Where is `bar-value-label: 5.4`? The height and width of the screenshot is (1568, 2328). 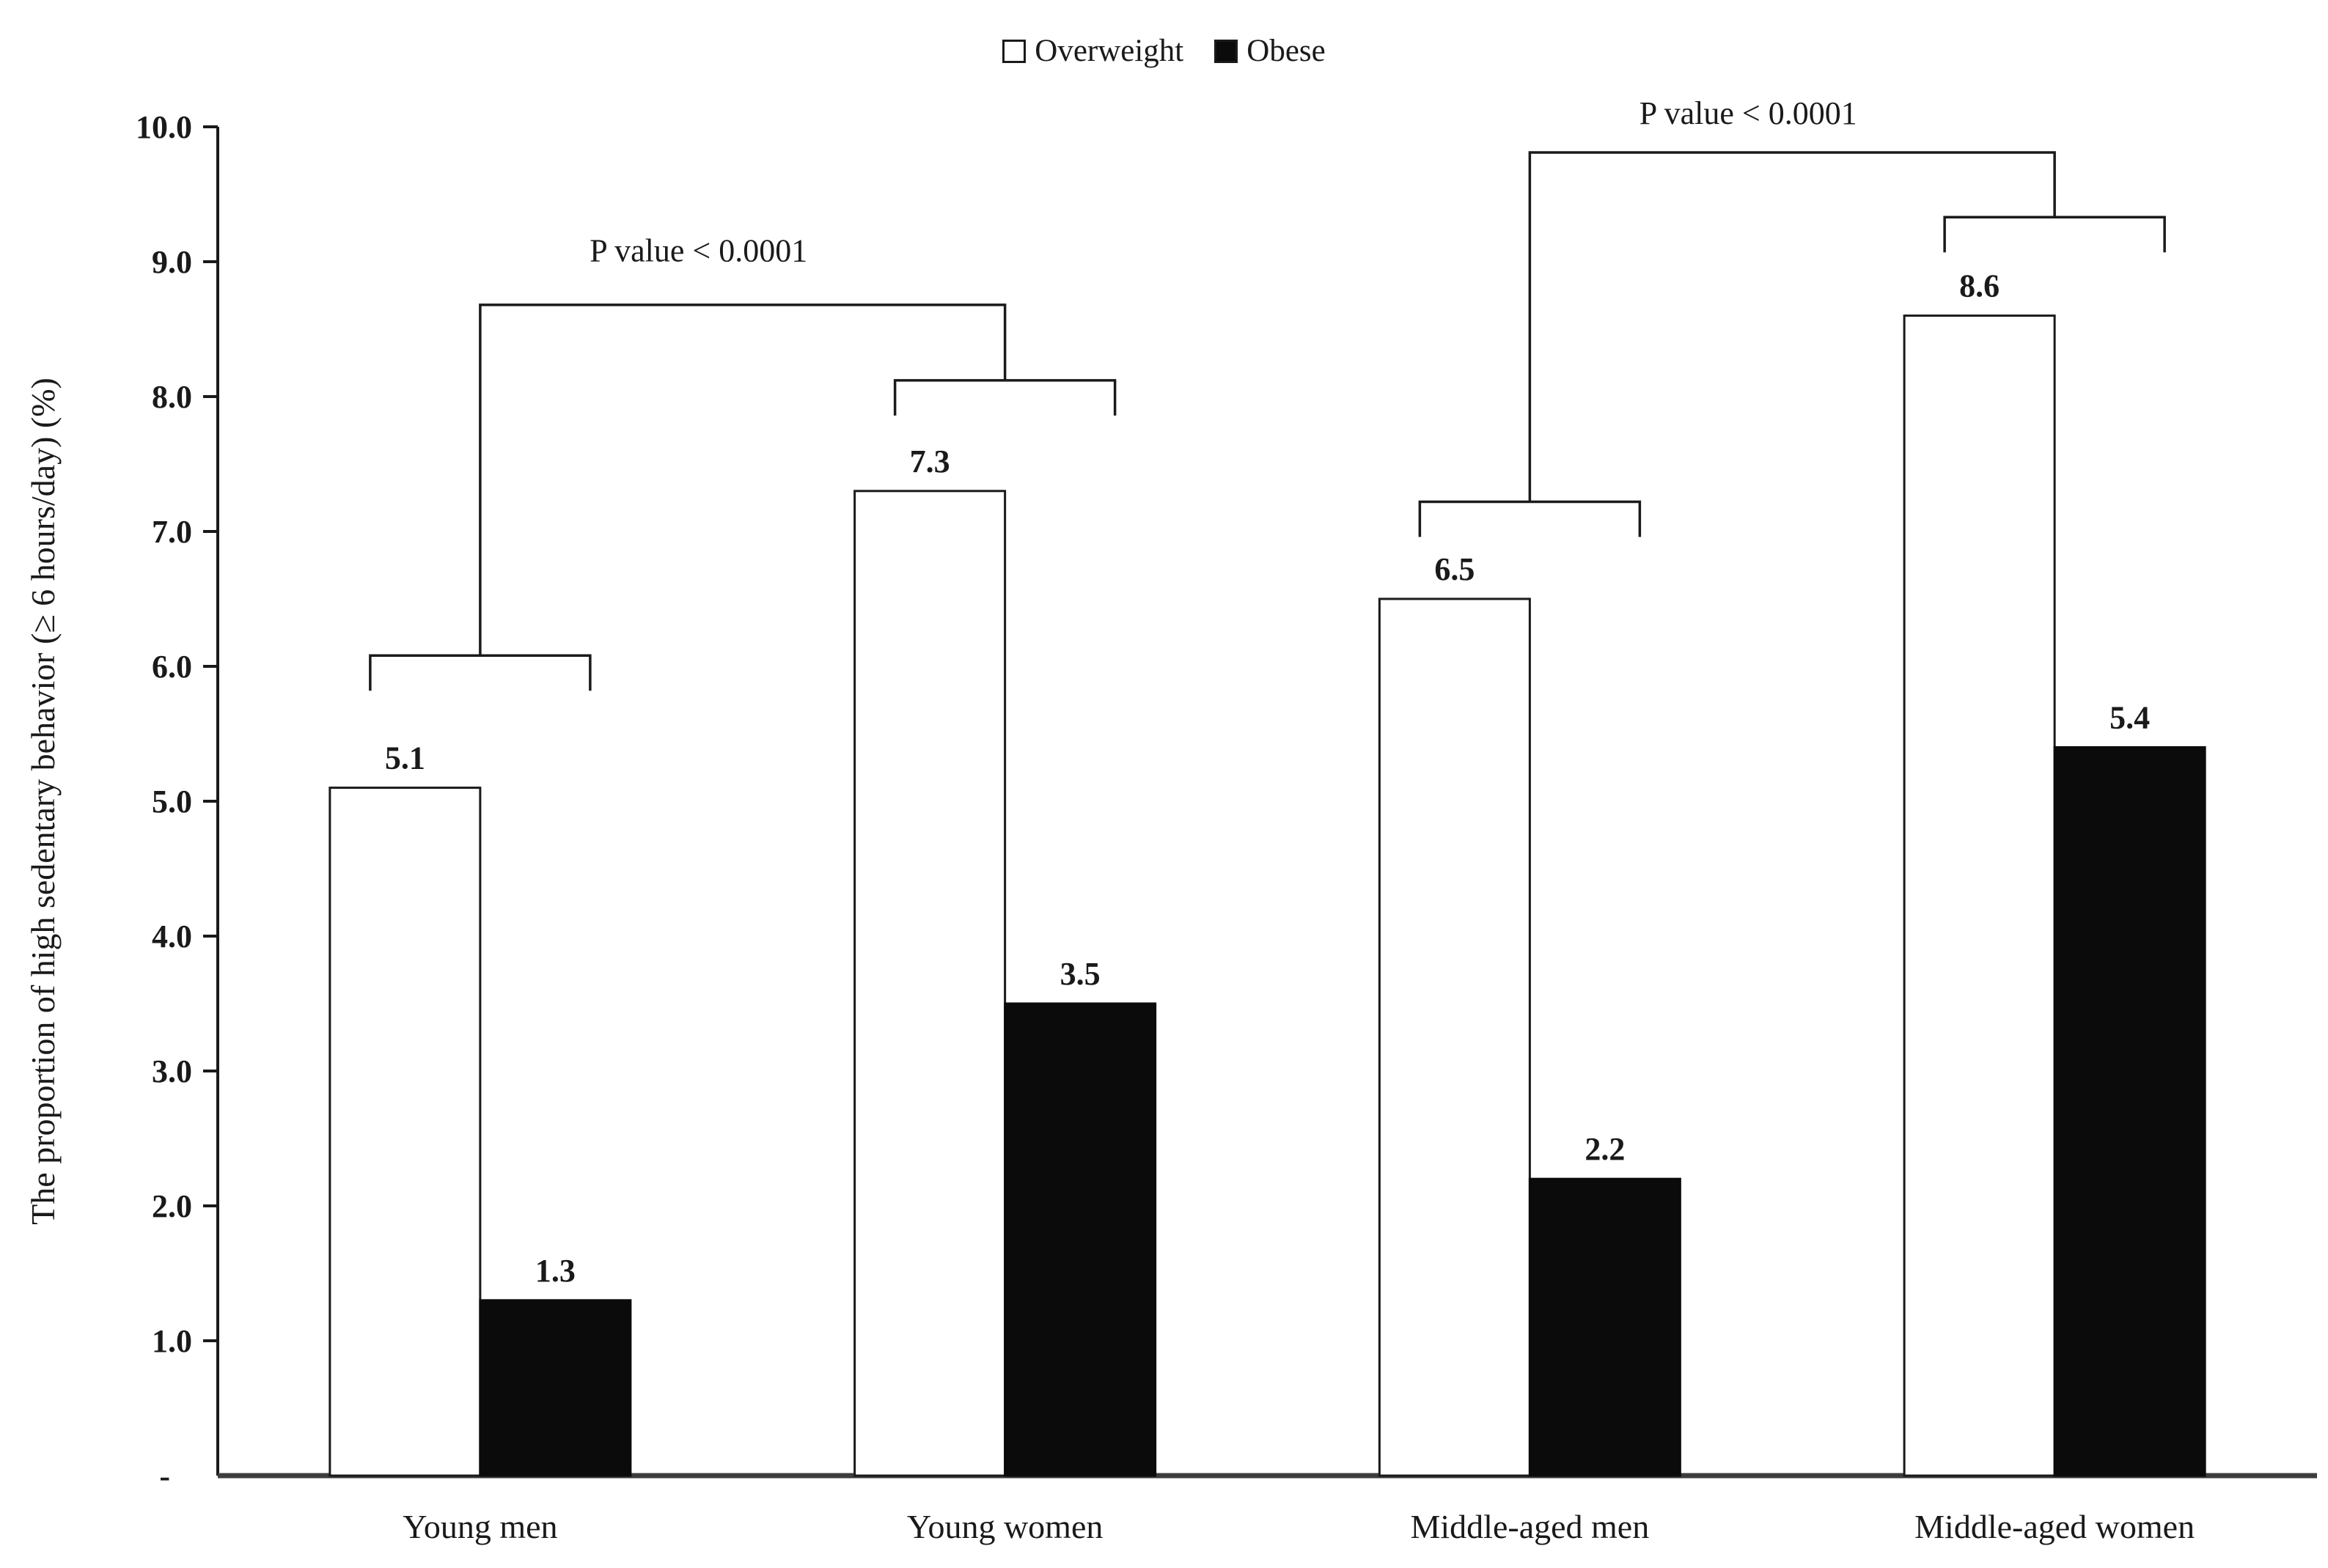 bar-value-label: 5.4 is located at coordinates (2129, 717).